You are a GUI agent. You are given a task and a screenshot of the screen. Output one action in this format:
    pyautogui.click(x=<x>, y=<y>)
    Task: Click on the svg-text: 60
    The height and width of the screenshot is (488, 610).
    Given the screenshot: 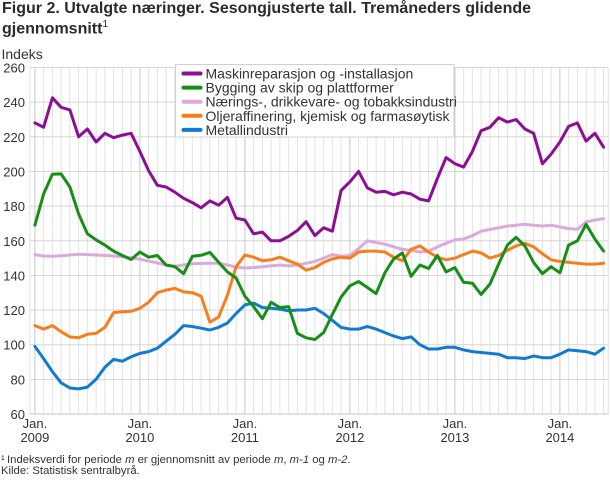 What is the action you would take?
    pyautogui.click(x=18, y=414)
    